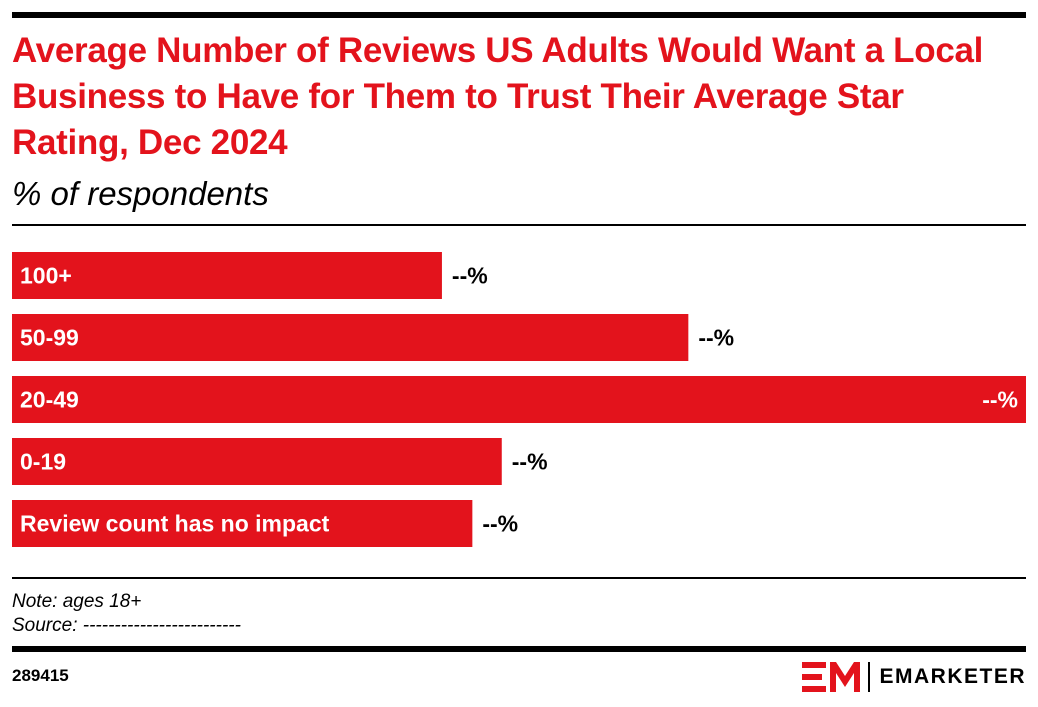 Image resolution: width=1038 pixels, height=707 pixels. Describe the element at coordinates (716, 338) in the screenshot. I see `value-label-1: --%` at that location.